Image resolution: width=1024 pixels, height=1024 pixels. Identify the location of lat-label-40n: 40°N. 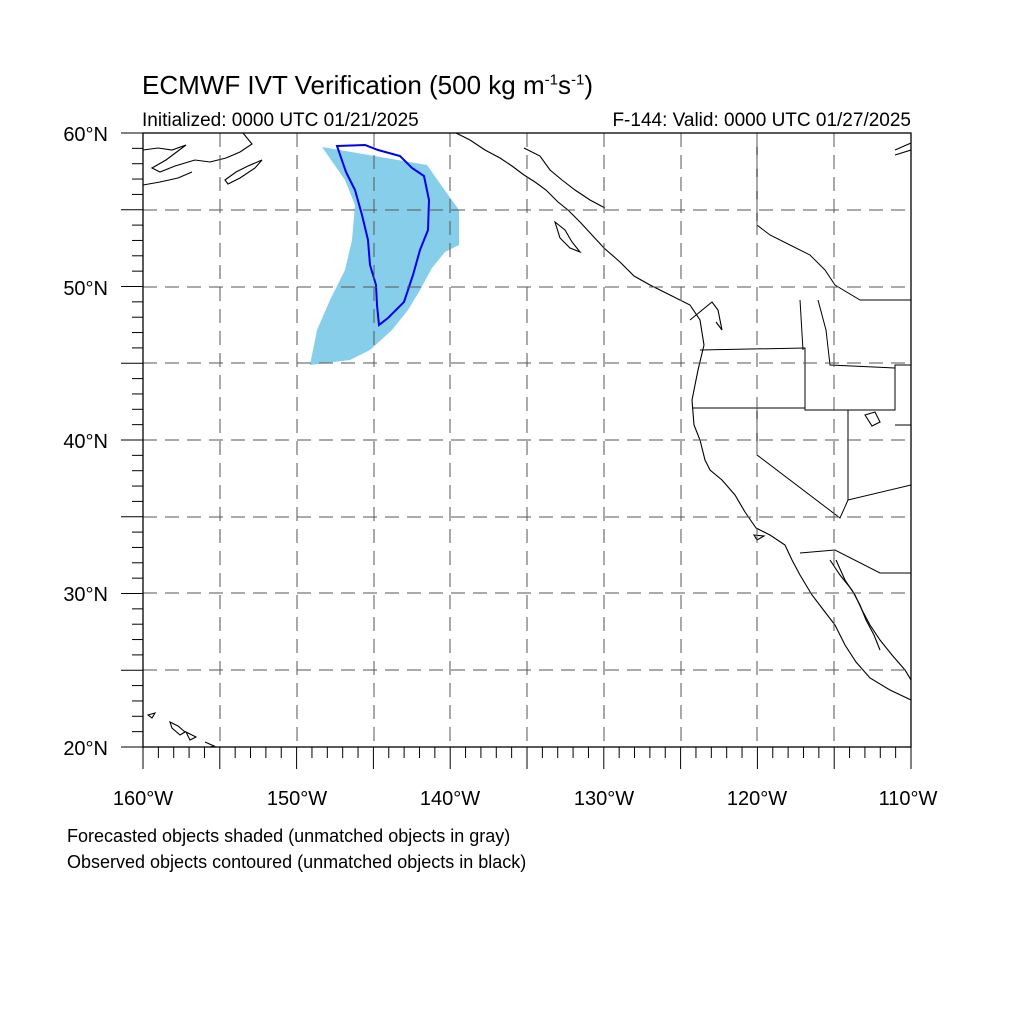
(85, 442).